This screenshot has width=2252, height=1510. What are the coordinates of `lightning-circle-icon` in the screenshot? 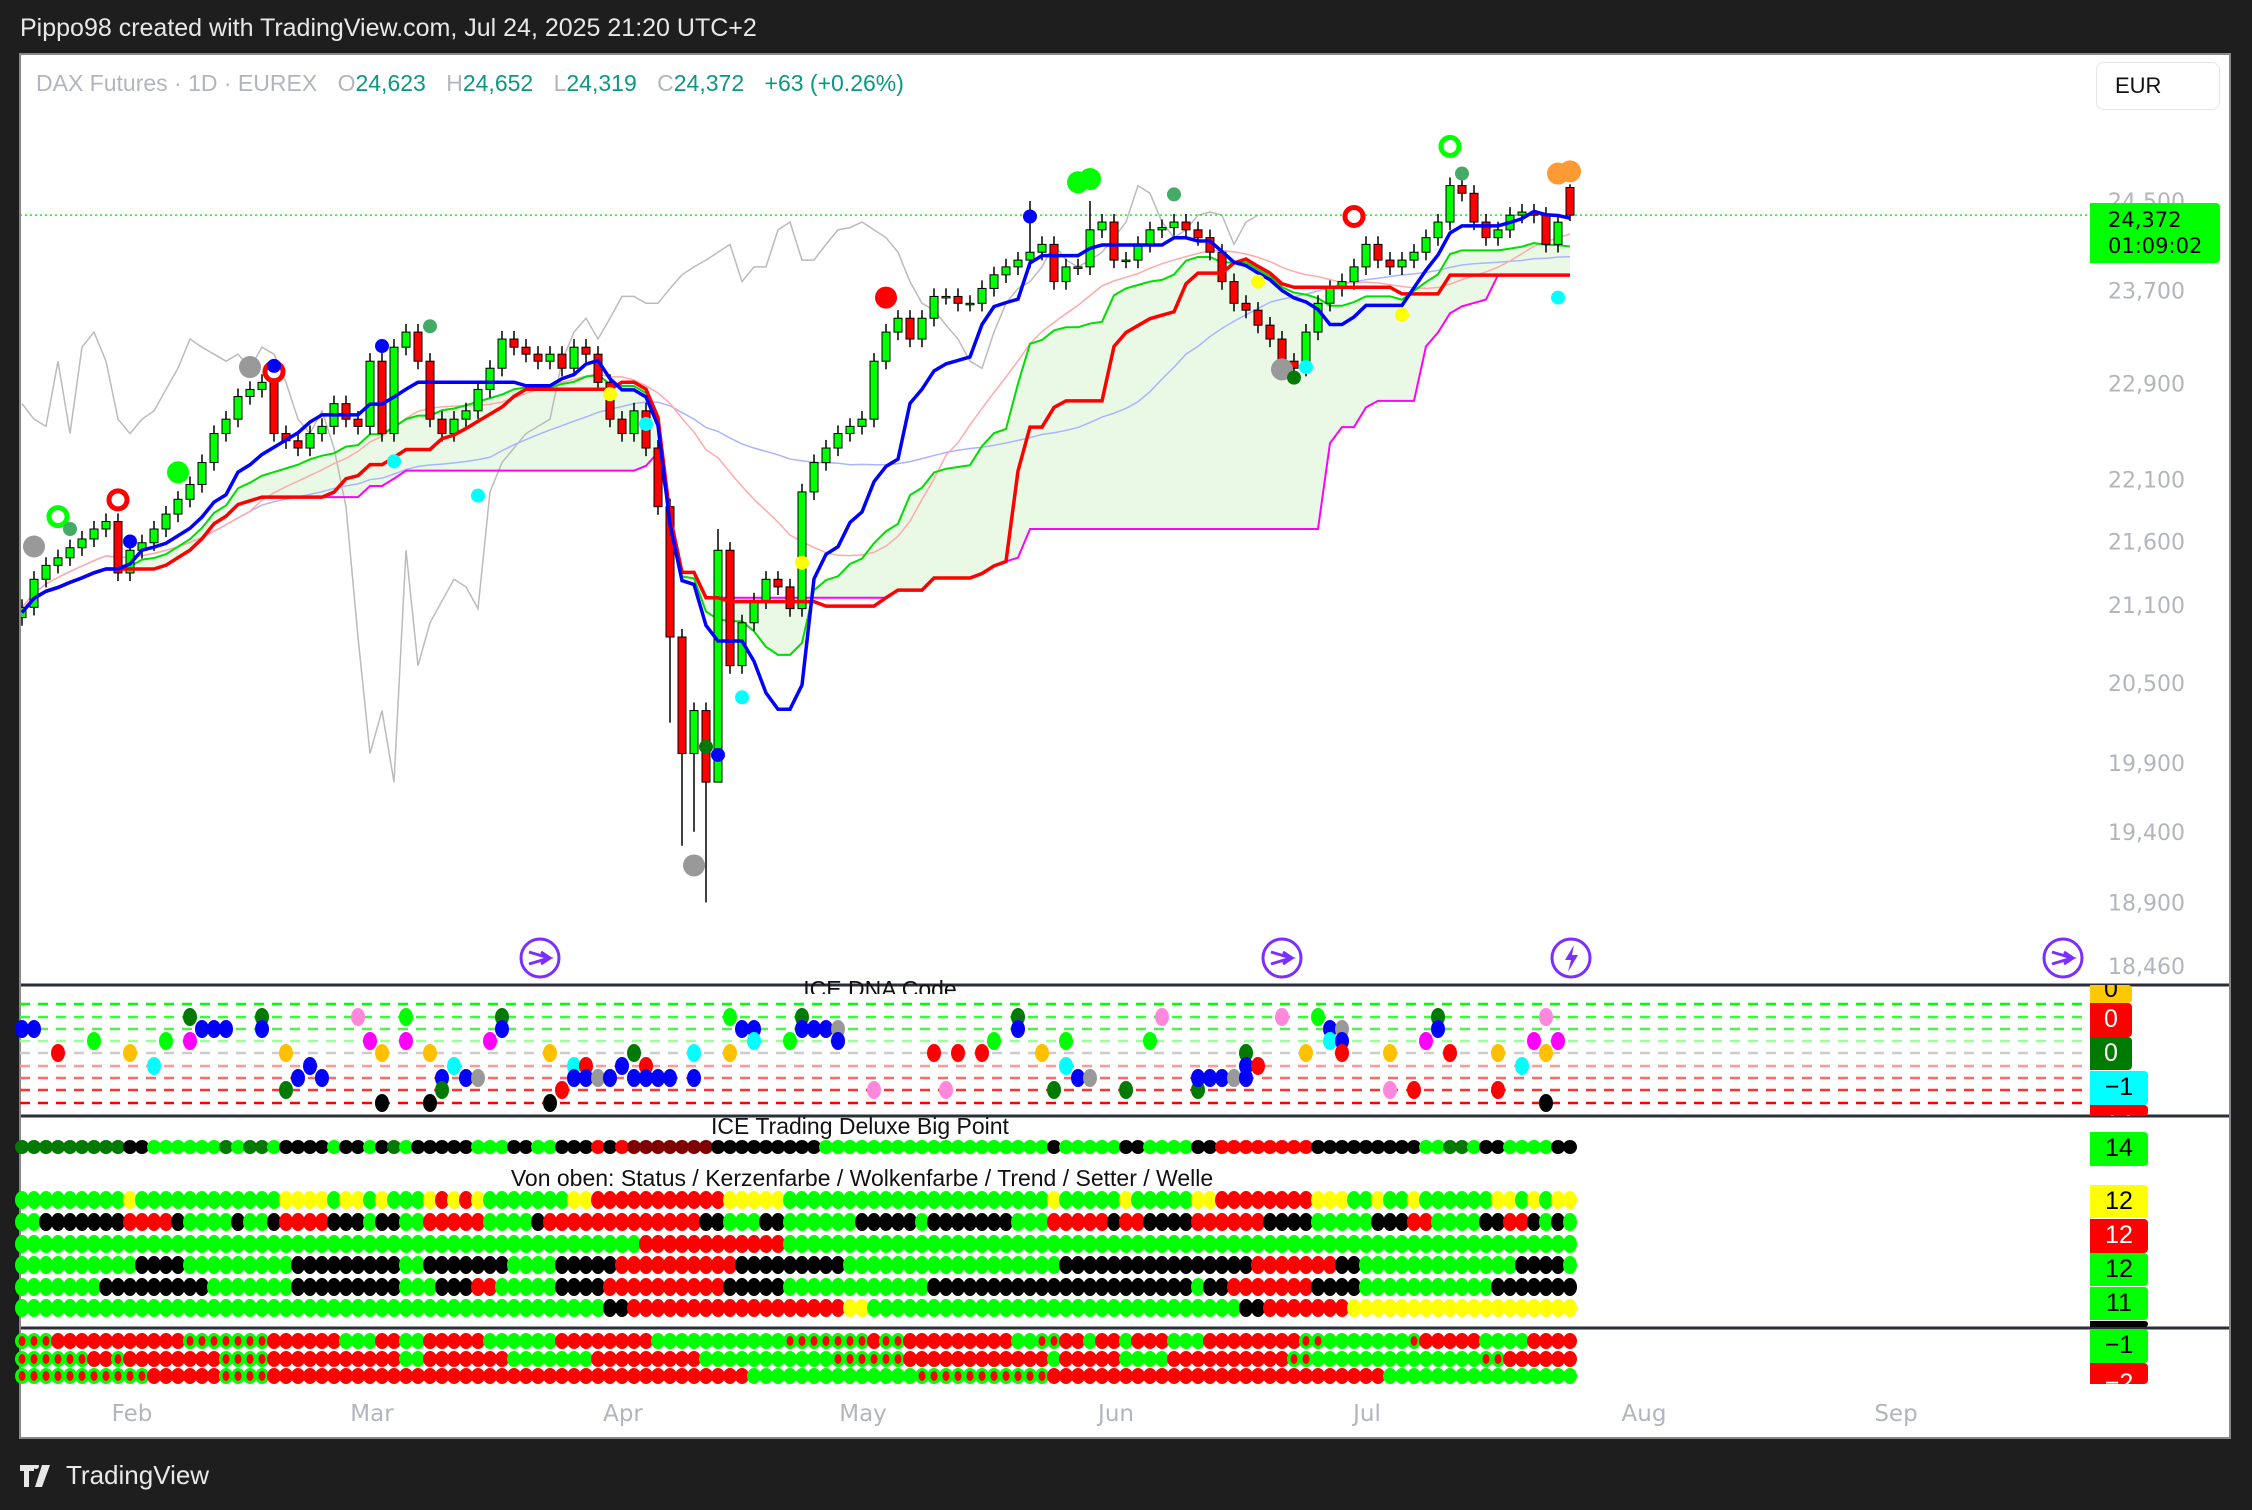 It's located at (1571, 958).